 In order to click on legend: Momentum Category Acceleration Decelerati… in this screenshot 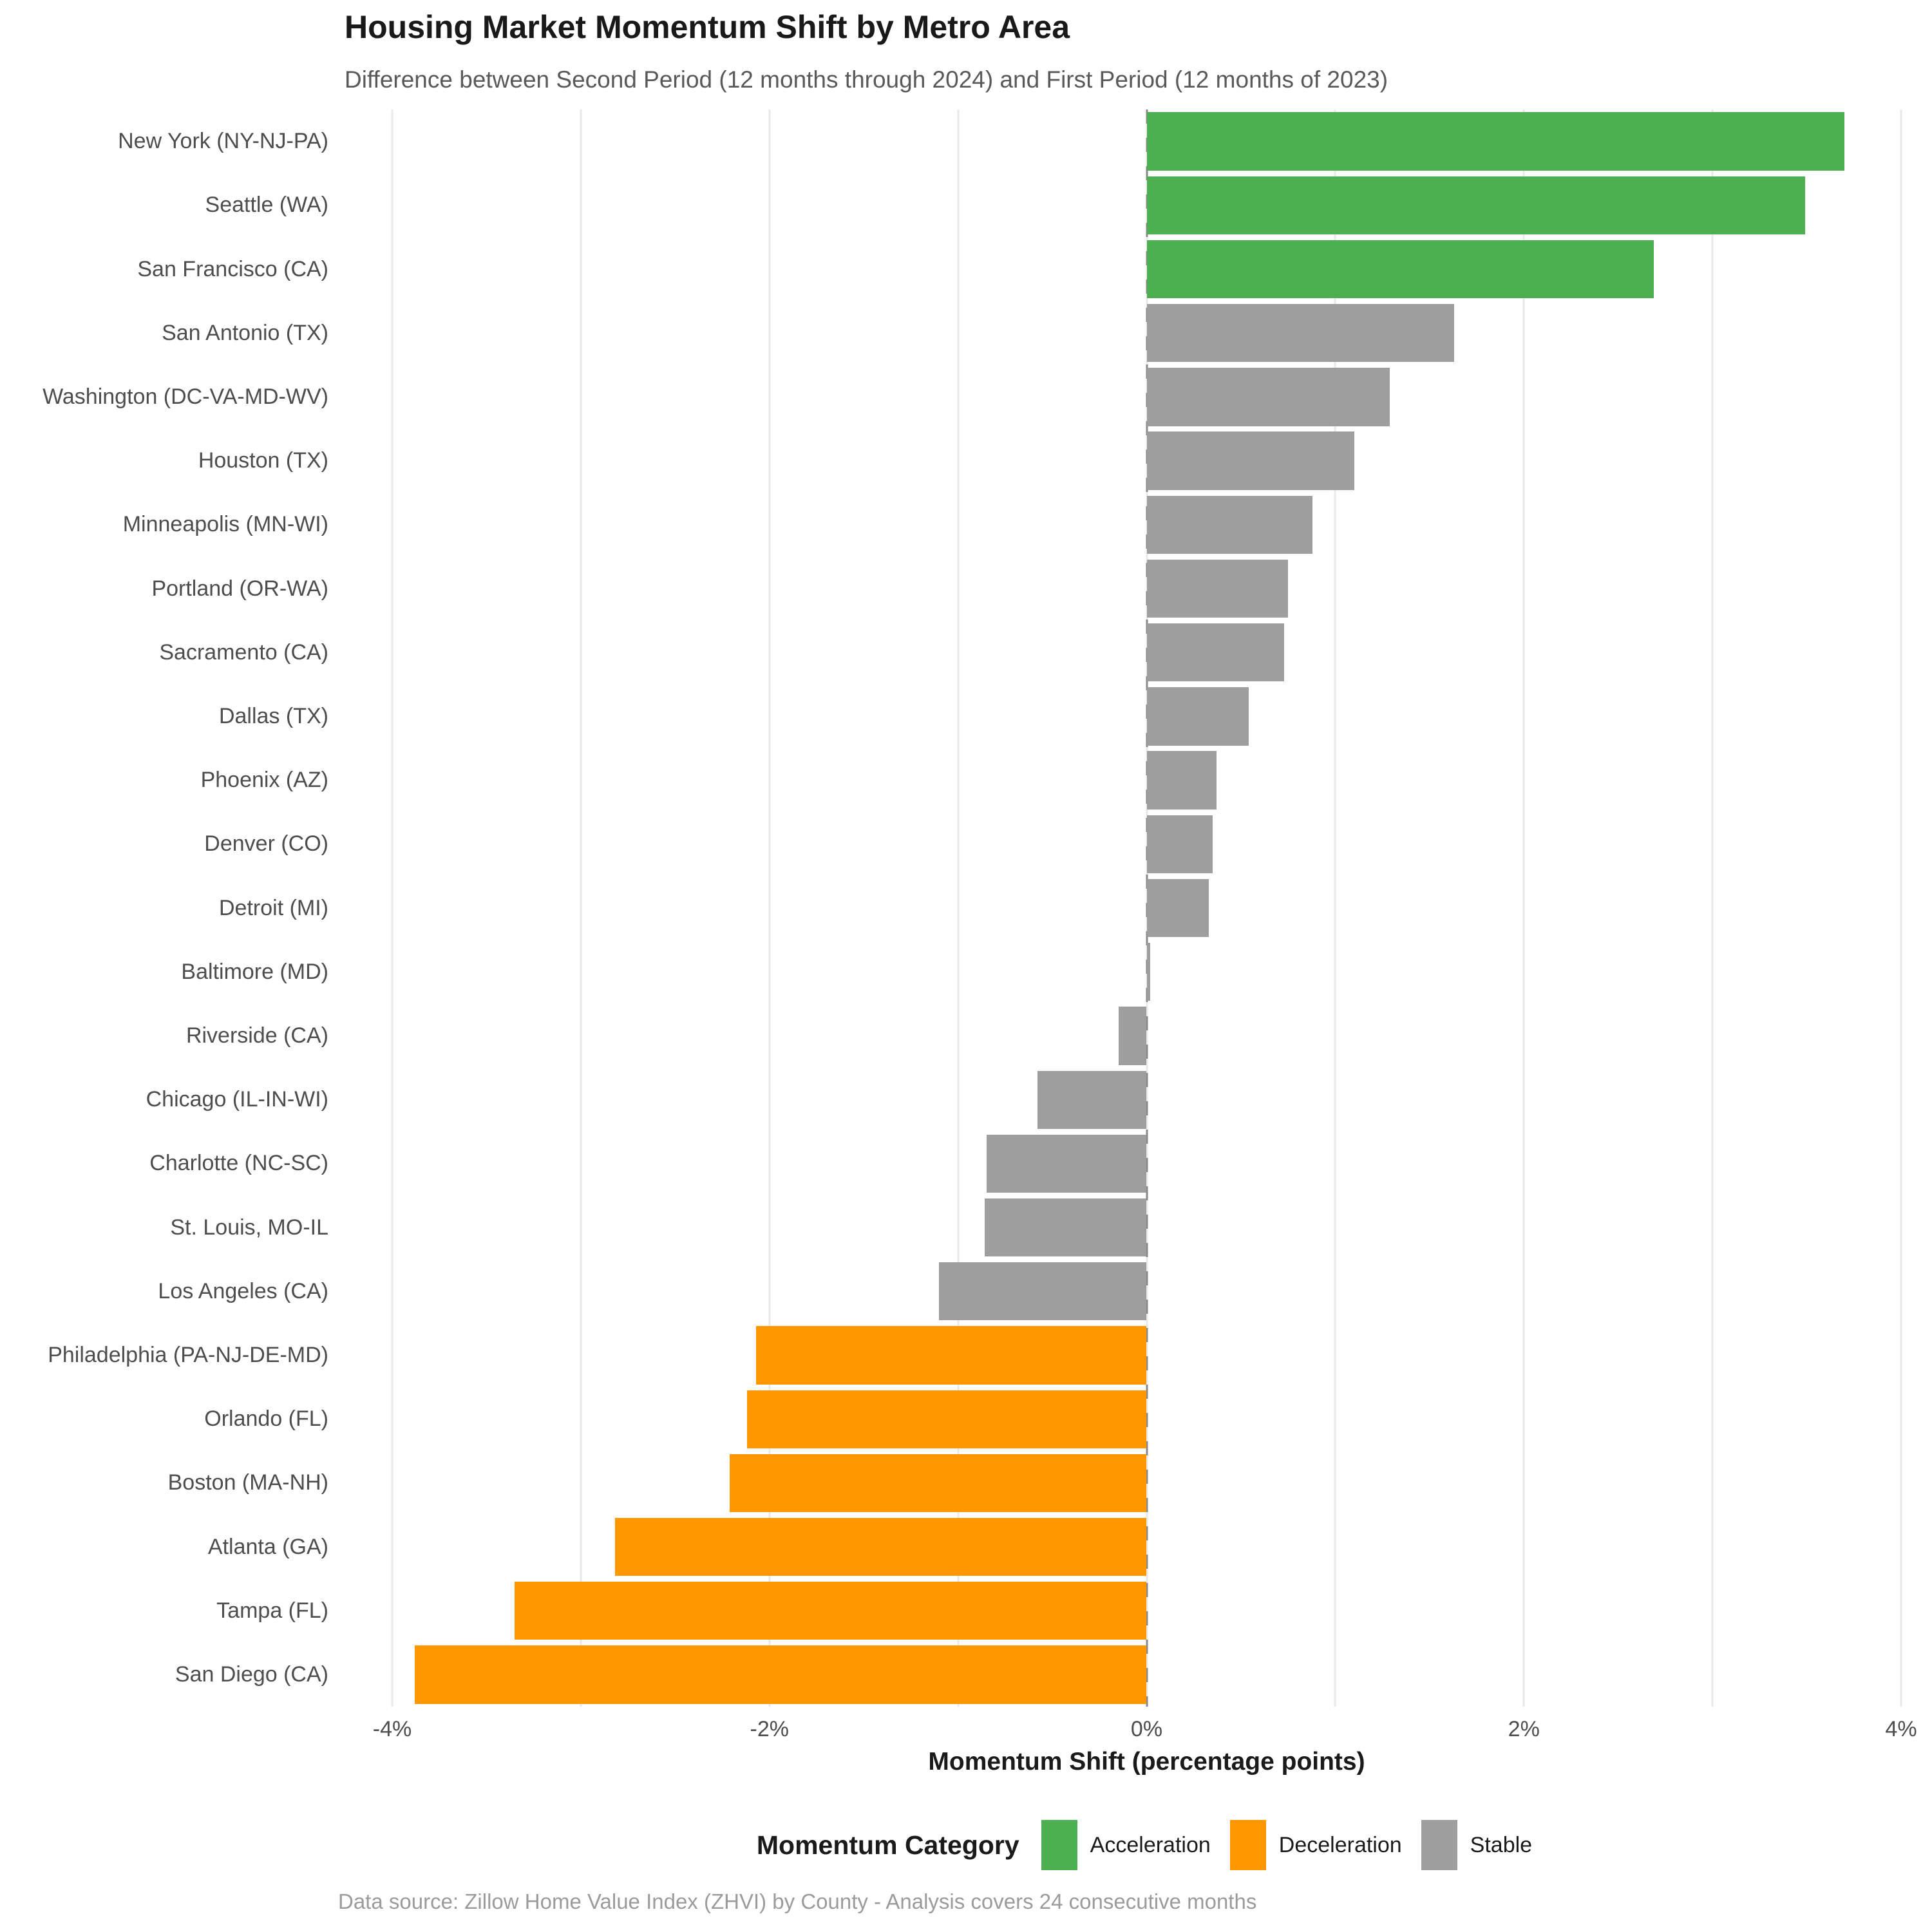, I will do `click(1144, 1845)`.